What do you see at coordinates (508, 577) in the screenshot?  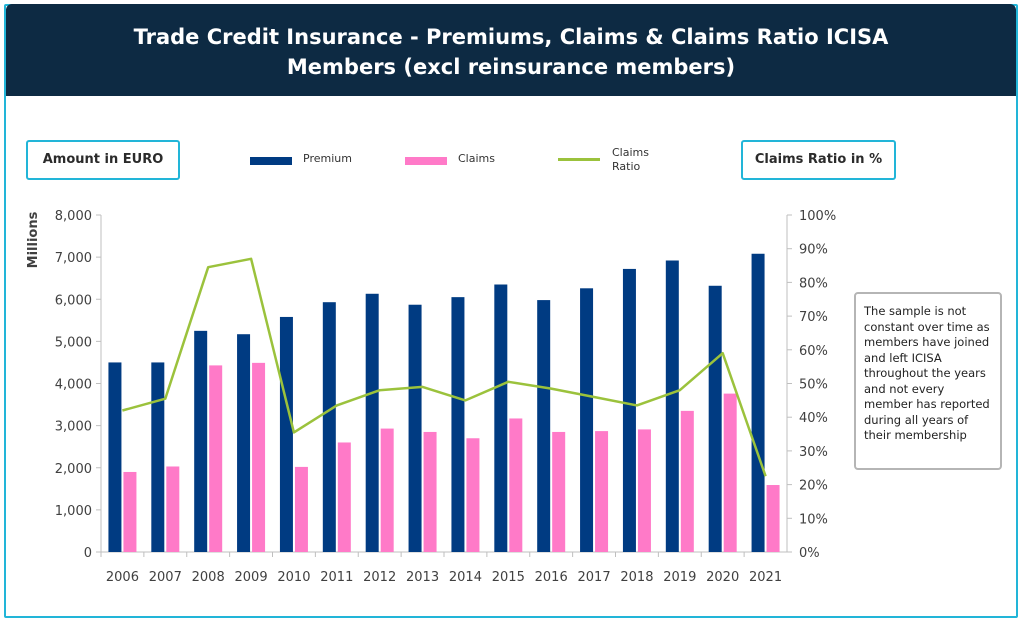 I see `x-tick-label: 2015` at bounding box center [508, 577].